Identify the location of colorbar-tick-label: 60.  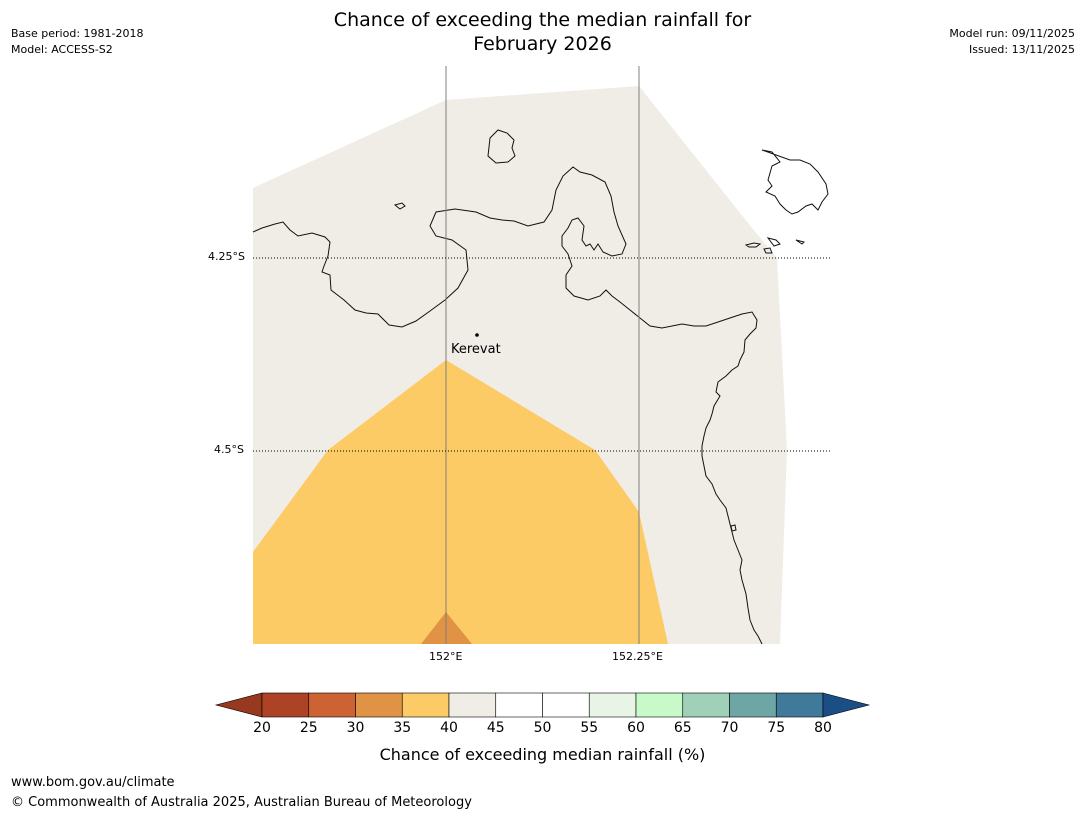
(636, 728).